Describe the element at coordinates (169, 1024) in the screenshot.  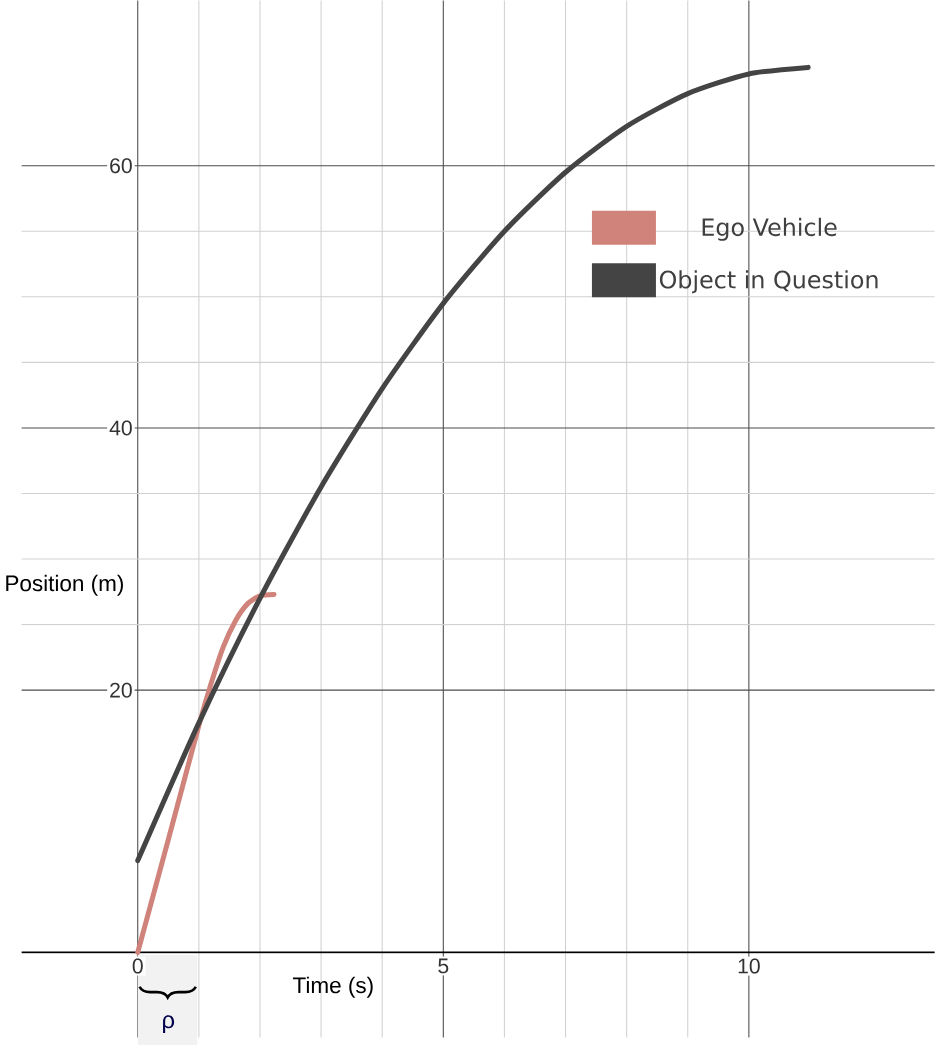
I see `annotation: ρ` at that location.